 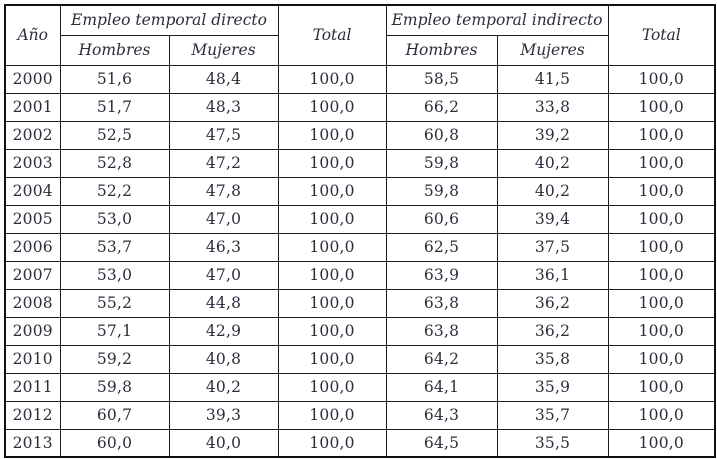 What do you see at coordinates (32, 35) in the screenshot?
I see `col-header-year: Año` at bounding box center [32, 35].